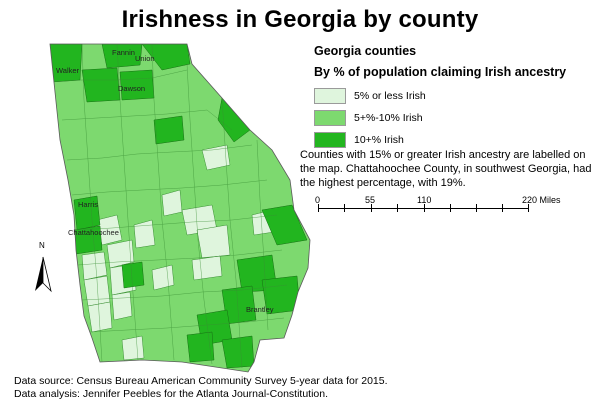 Image resolution: width=600 pixels, height=409 pixels. What do you see at coordinates (145, 58) in the screenshot?
I see `county-label-union: Union` at bounding box center [145, 58].